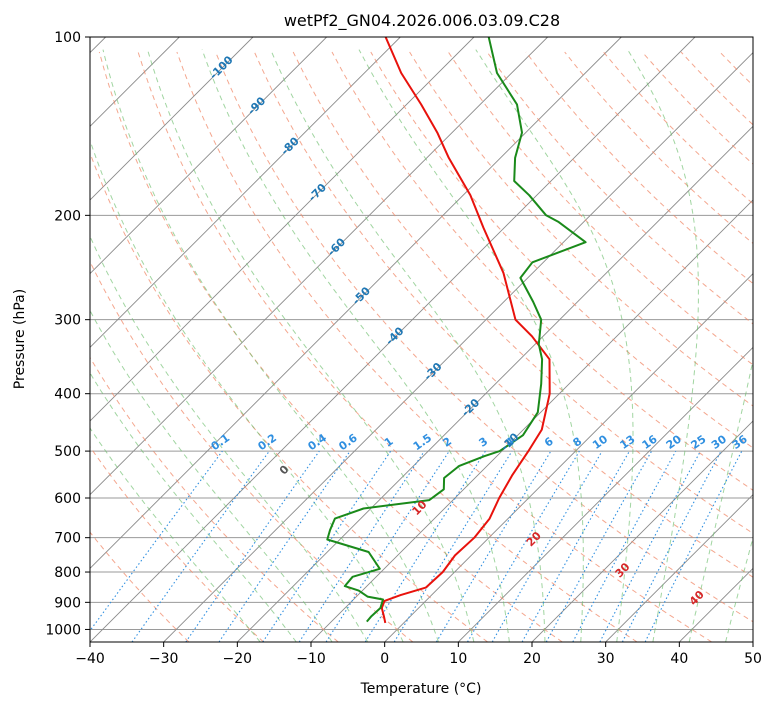  What do you see at coordinates (674, 442) in the screenshot?
I see `mixing-ratio-label: 20` at bounding box center [674, 442].